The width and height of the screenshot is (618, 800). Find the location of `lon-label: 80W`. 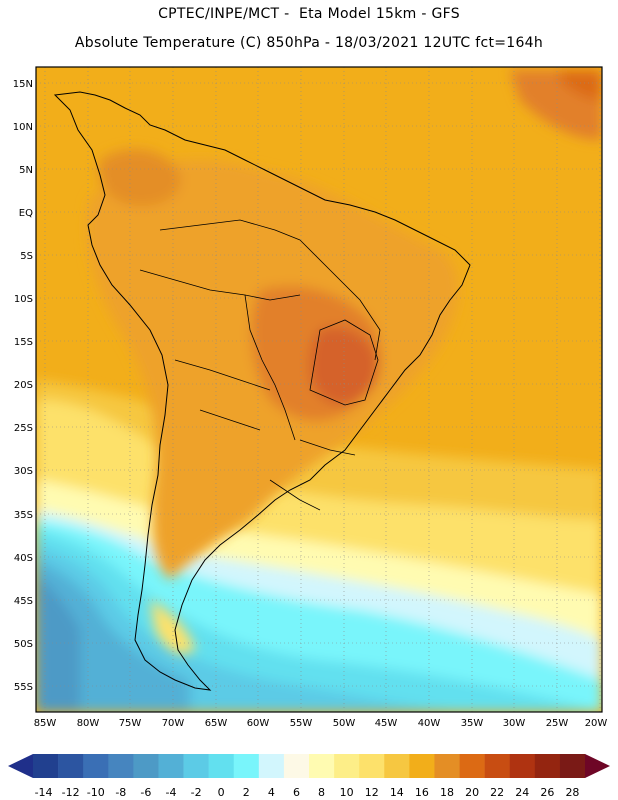

lon-label: 80W is located at coordinates (88, 723).